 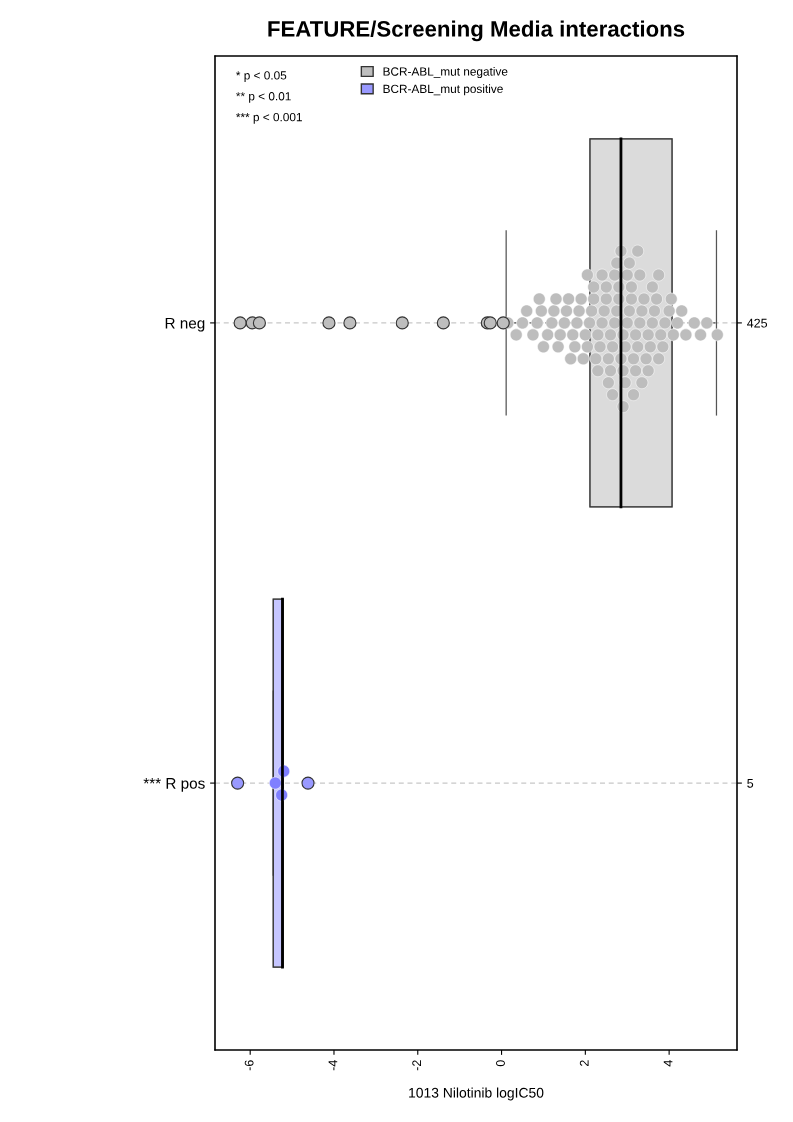 I want to click on y-tick-label: *** R pos, so click(x=174, y=785).